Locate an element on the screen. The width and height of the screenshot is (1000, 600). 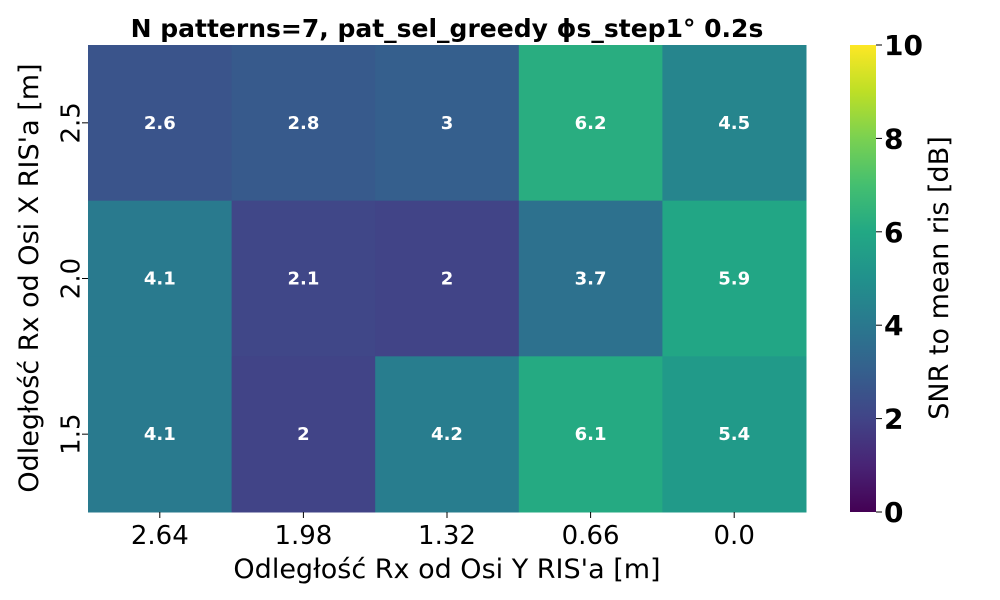
colorbar-tick-label: 6 is located at coordinates (893, 232).